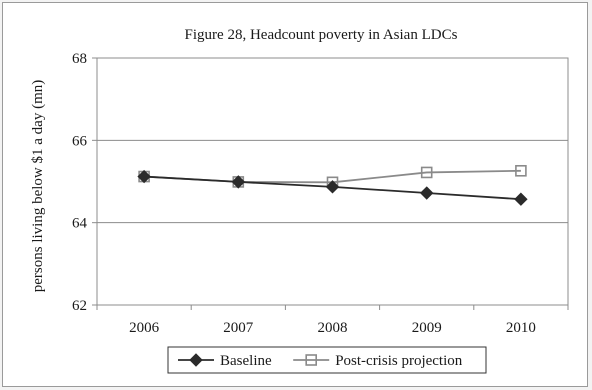  What do you see at coordinates (521, 170) in the screenshot?
I see `point-post-crisis-projection-2010` at bounding box center [521, 170].